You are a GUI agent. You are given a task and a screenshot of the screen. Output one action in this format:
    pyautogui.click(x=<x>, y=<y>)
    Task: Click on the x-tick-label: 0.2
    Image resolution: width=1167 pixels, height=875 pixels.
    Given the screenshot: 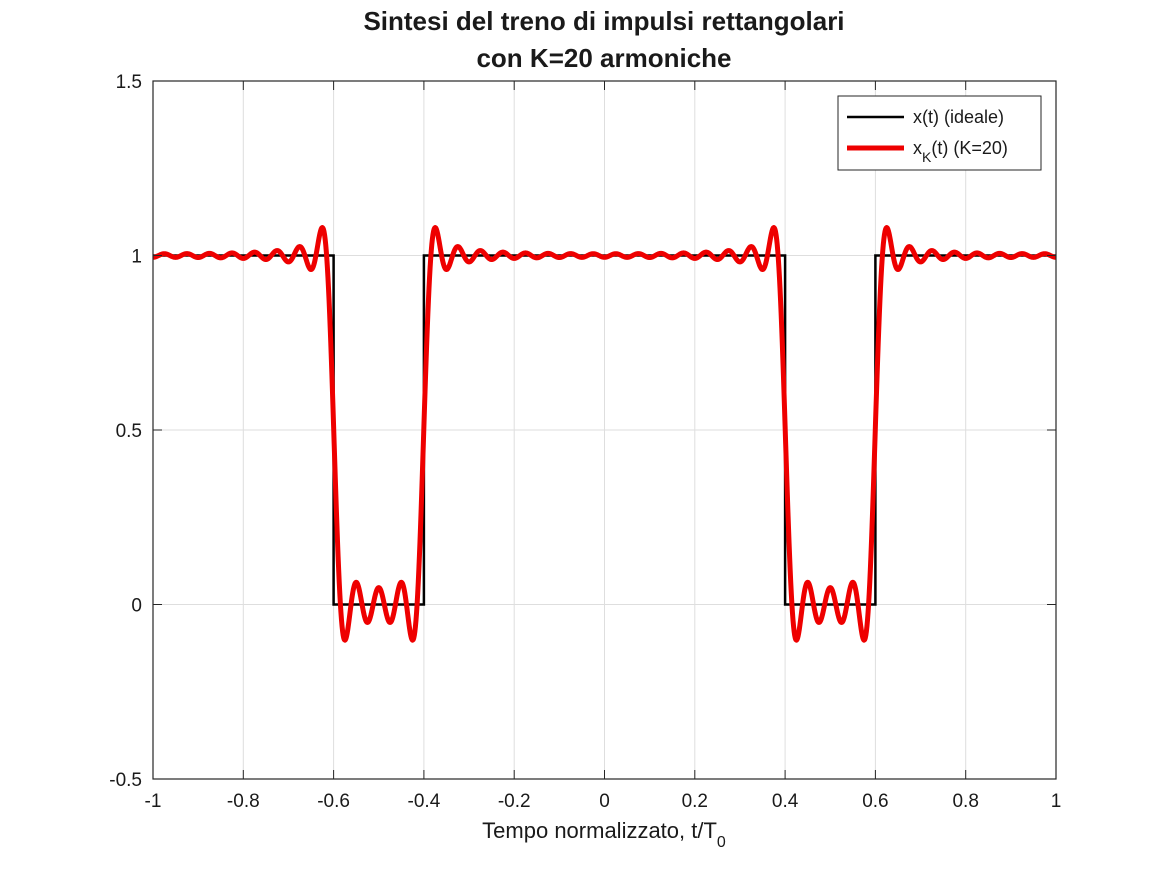 What is the action you would take?
    pyautogui.click(x=695, y=801)
    